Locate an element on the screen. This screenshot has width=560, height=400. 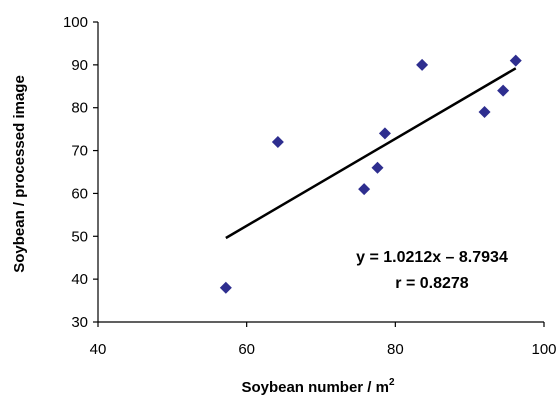
y-tick-label: 60 is located at coordinates (79, 193).